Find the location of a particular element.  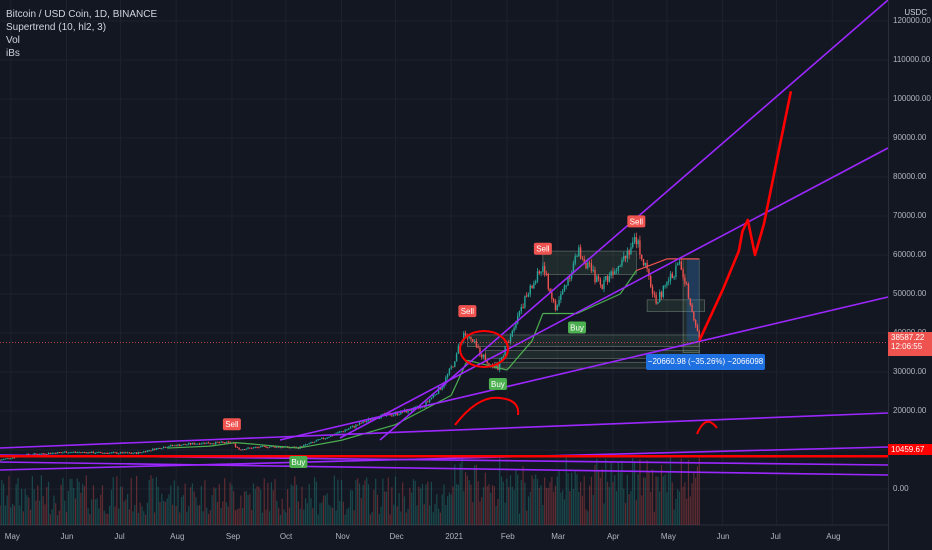

price-axis: USDC is located at coordinates (910, 275).